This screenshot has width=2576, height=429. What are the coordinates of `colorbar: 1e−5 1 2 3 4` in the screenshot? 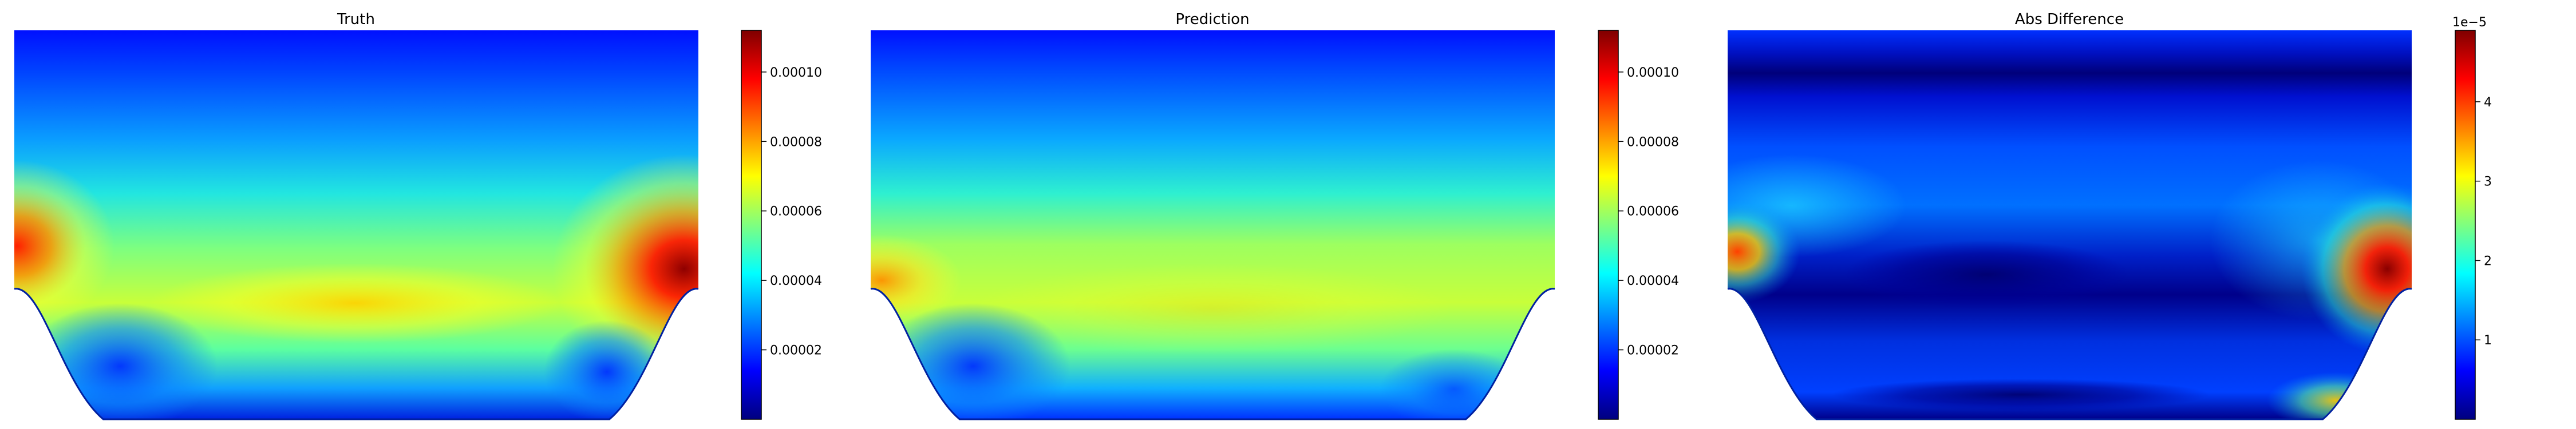 It's located at (2472, 217).